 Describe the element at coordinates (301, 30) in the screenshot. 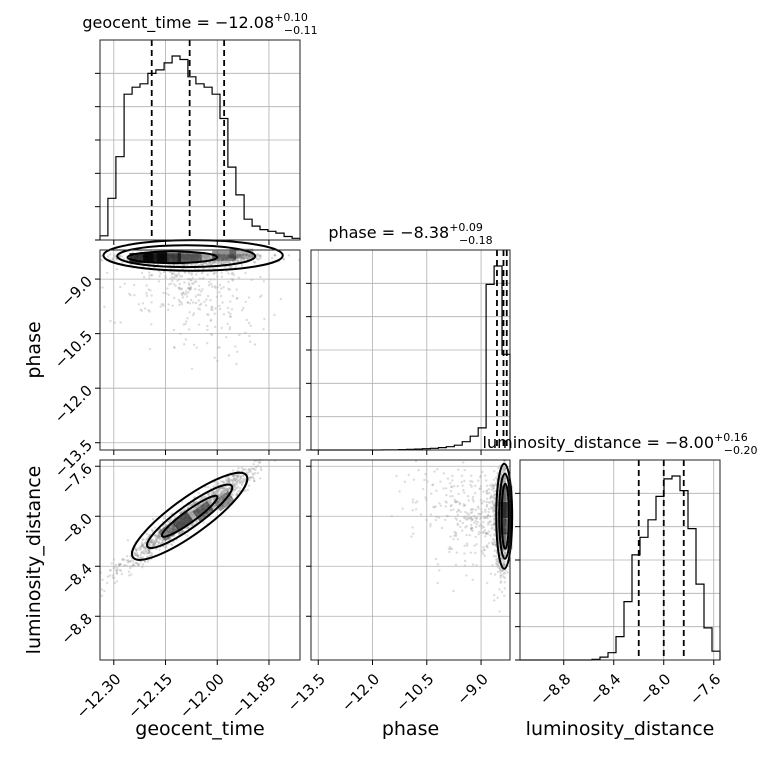

I see `title-minus: −0.11` at that location.